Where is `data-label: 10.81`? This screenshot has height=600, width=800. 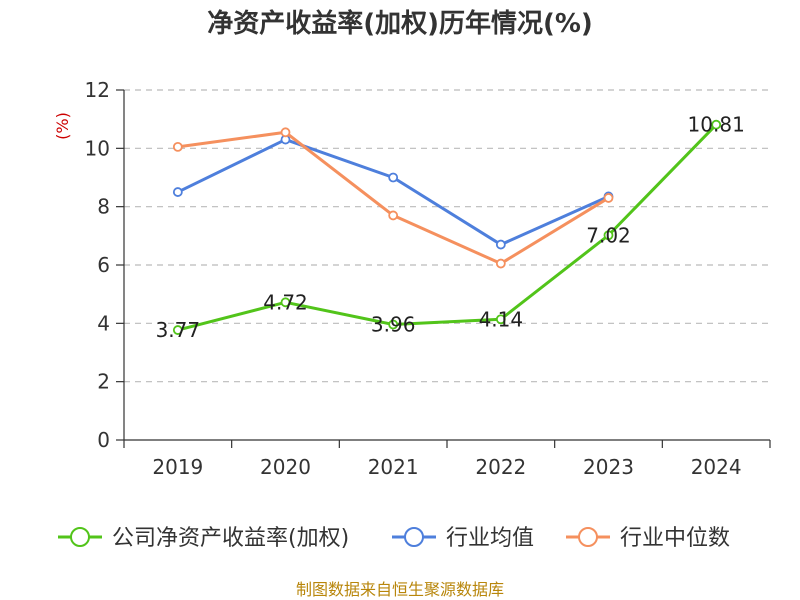 data-label: 10.81 is located at coordinates (716, 125).